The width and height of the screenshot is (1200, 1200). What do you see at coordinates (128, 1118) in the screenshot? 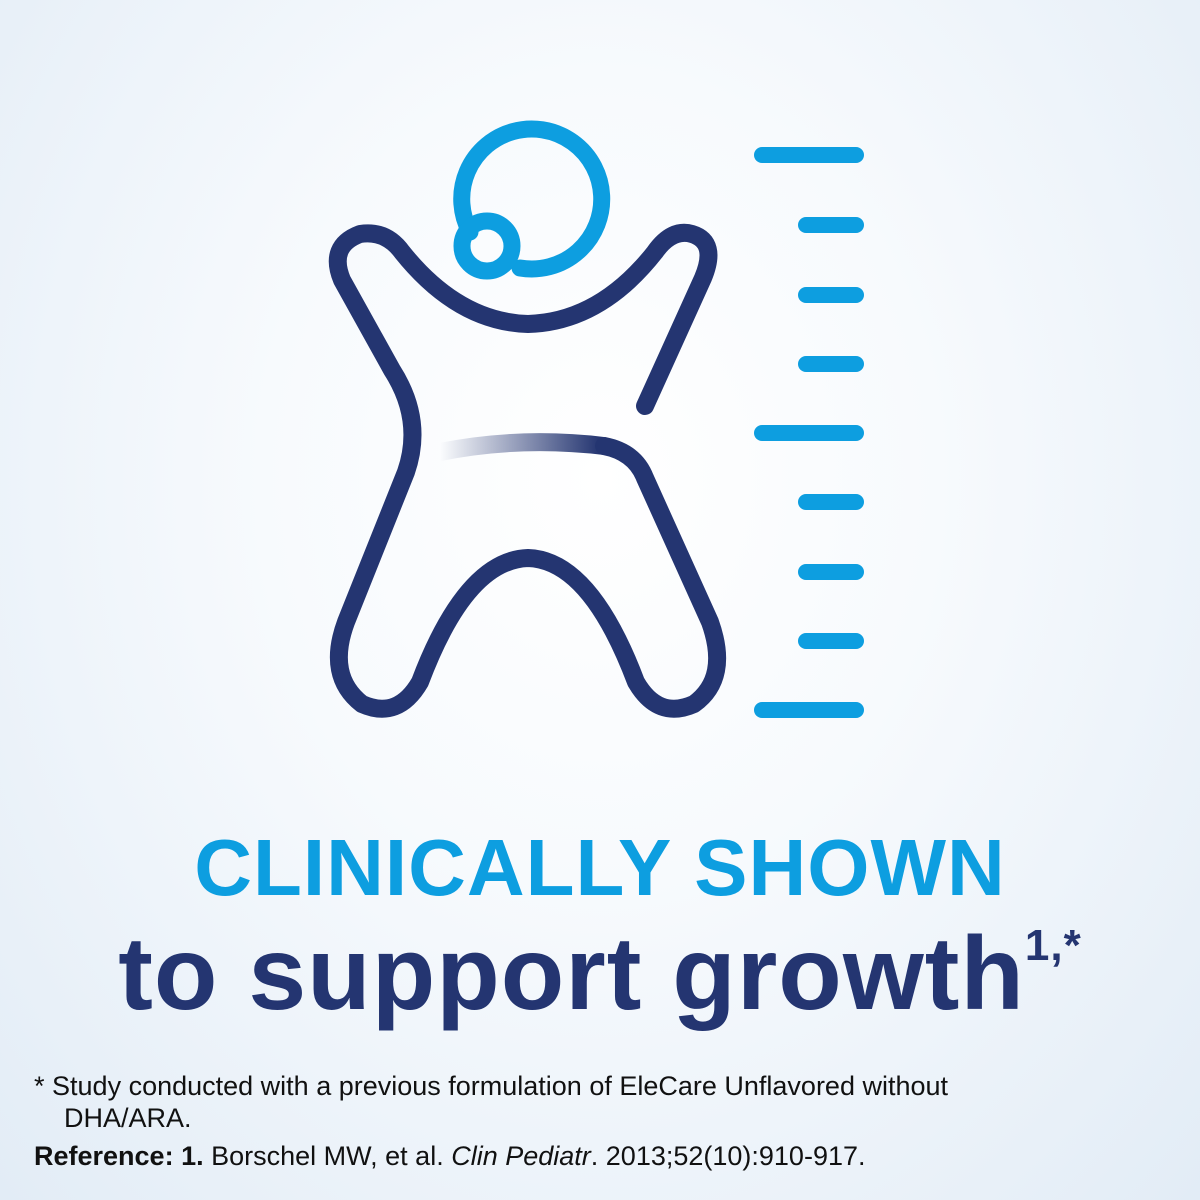
I see `footnote-text-cont: DHA/ARA.` at bounding box center [128, 1118].